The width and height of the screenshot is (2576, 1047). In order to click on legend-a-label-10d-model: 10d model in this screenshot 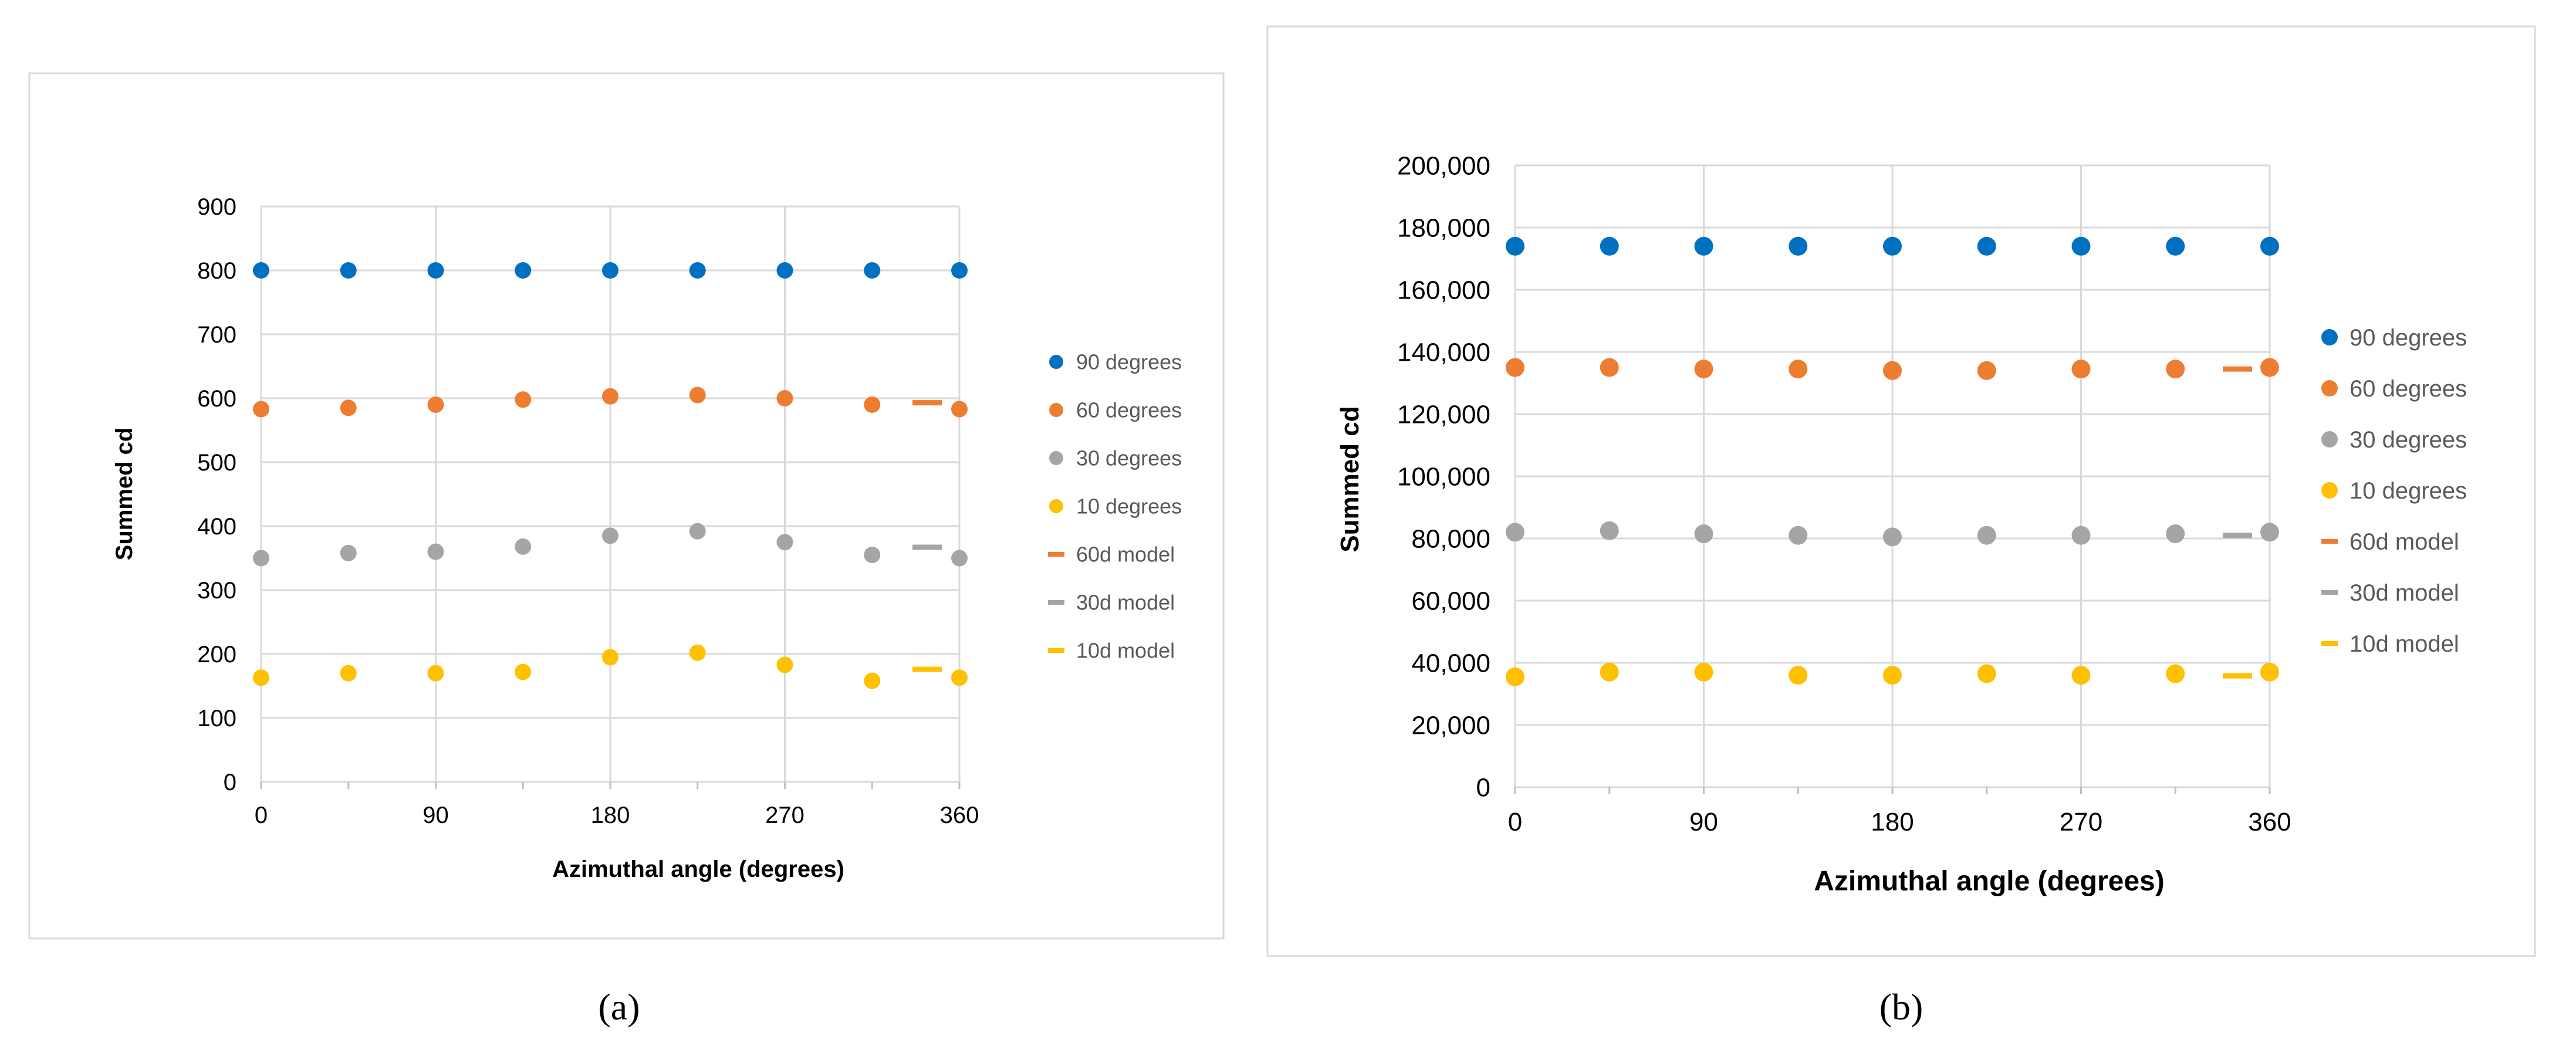, I will do `click(1125, 651)`.